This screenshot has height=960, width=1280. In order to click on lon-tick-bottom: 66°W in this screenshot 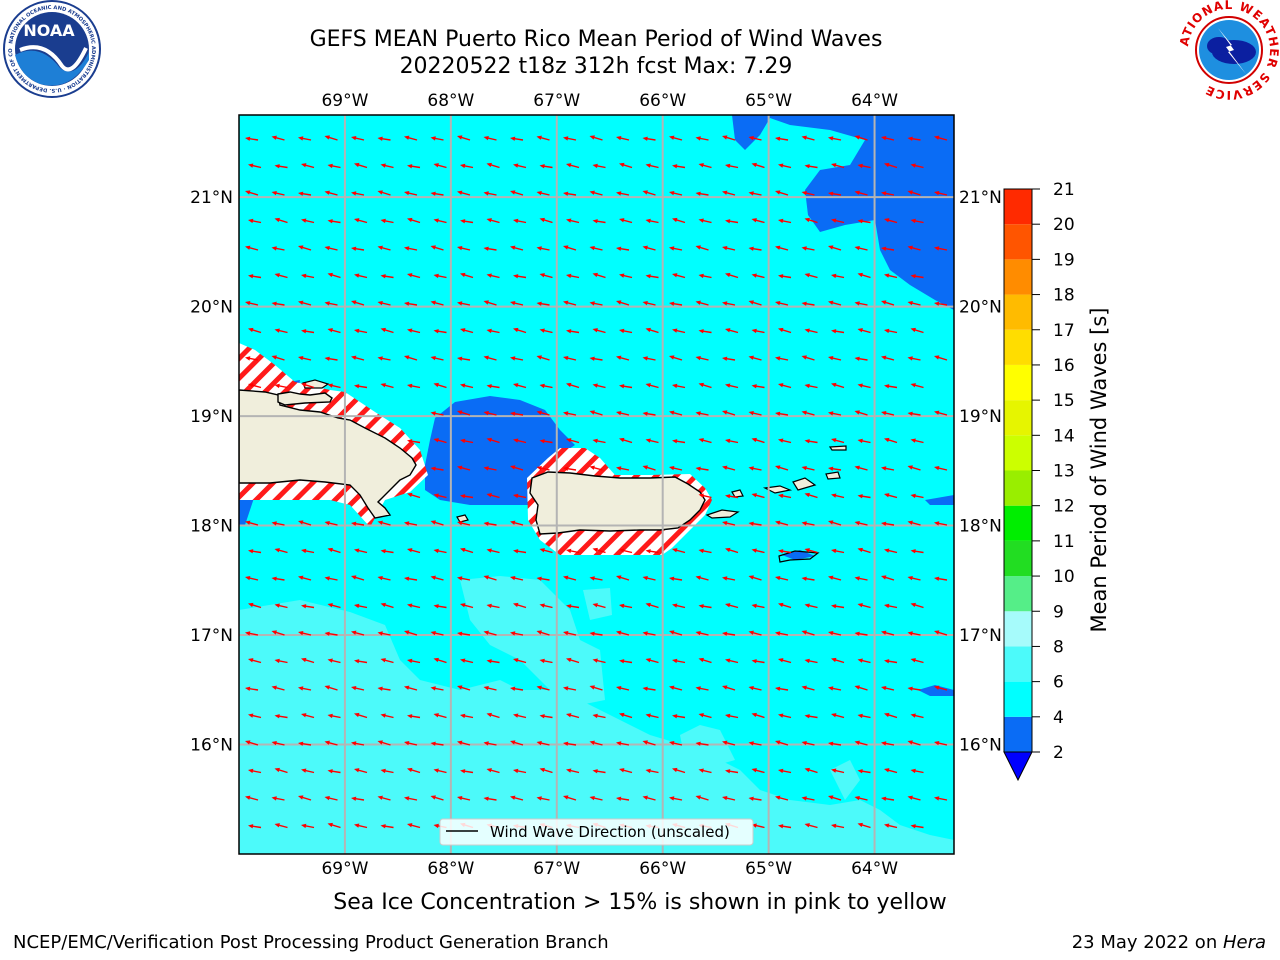, I will do `click(662, 869)`.